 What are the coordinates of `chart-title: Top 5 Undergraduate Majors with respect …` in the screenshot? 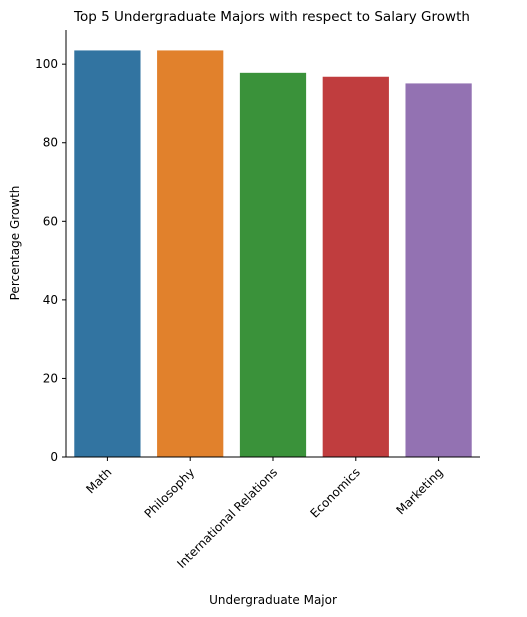 It's located at (271, 17).